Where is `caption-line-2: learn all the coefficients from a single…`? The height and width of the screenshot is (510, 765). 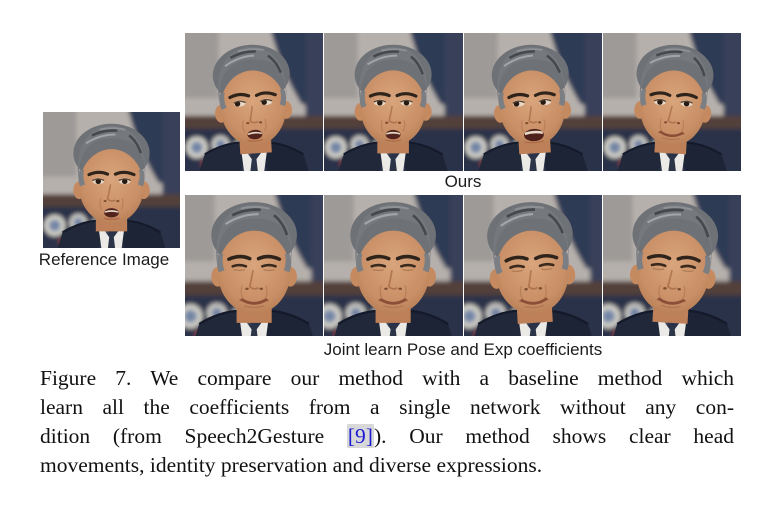 caption-line-2: learn all the coefficients from a single… is located at coordinates (387, 407).